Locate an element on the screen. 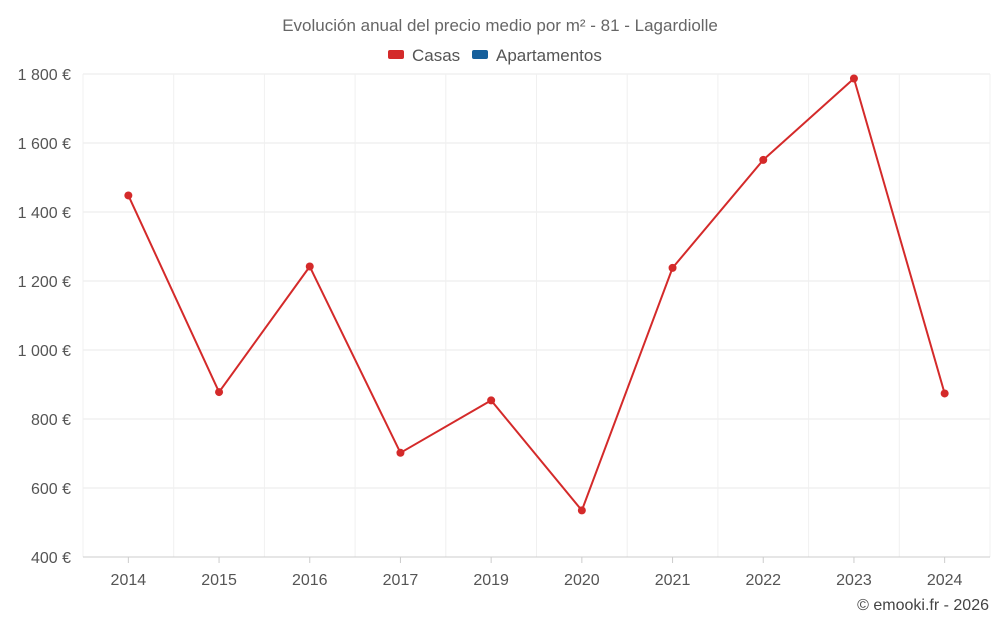 This screenshot has width=1000, height=625. legend-label-casas: Casas is located at coordinates (436, 55).